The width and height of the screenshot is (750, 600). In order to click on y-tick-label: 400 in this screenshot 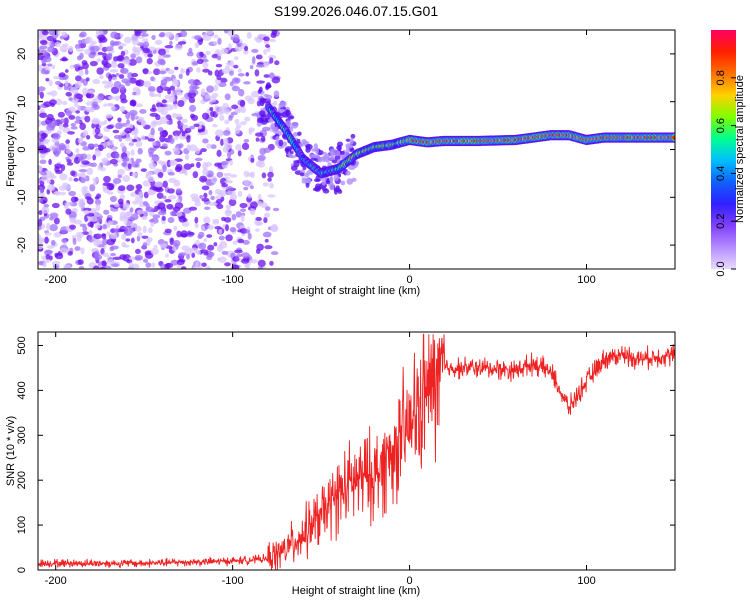, I will do `click(22, 390)`.